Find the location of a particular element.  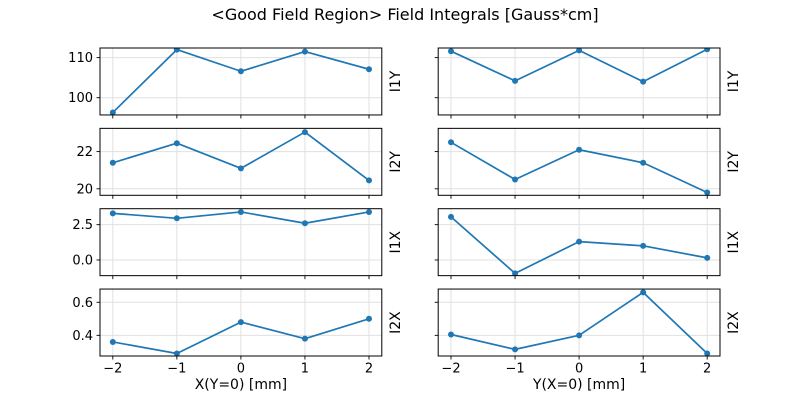

subplot-i1y-left: 100 110 I1Y is located at coordinates (236, 83).